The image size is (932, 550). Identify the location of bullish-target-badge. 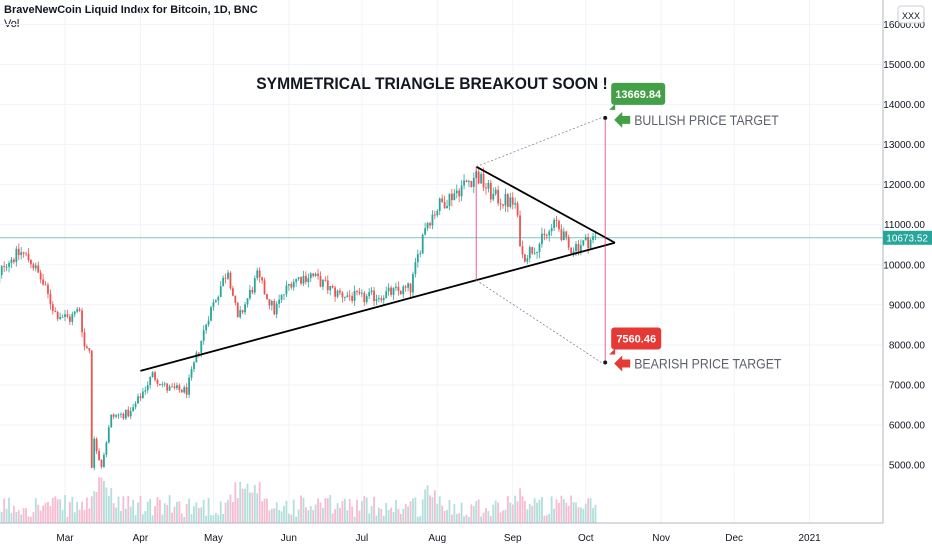
(638, 93).